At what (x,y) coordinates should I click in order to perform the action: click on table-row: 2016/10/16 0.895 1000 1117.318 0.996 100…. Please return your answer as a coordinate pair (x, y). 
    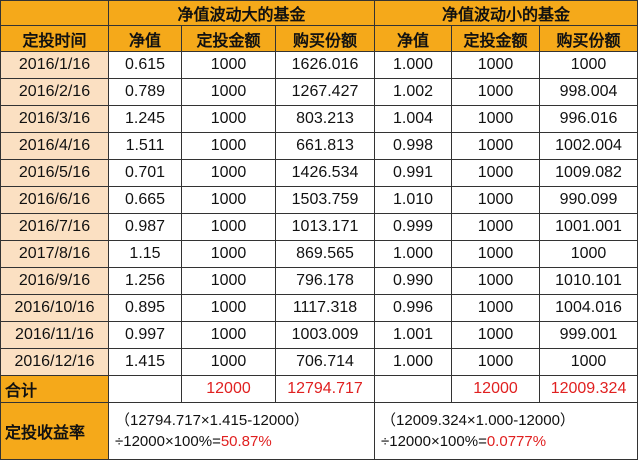
    Looking at the image, I should click on (319, 308).